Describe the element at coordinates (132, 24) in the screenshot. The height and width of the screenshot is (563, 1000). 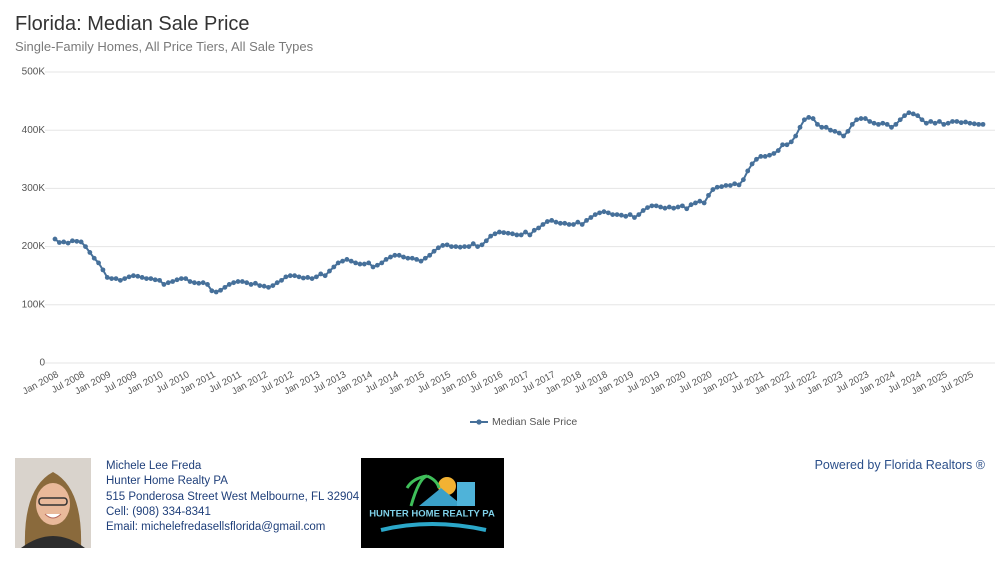
I see `chart-title: Florida: Median Sale Price` at that location.